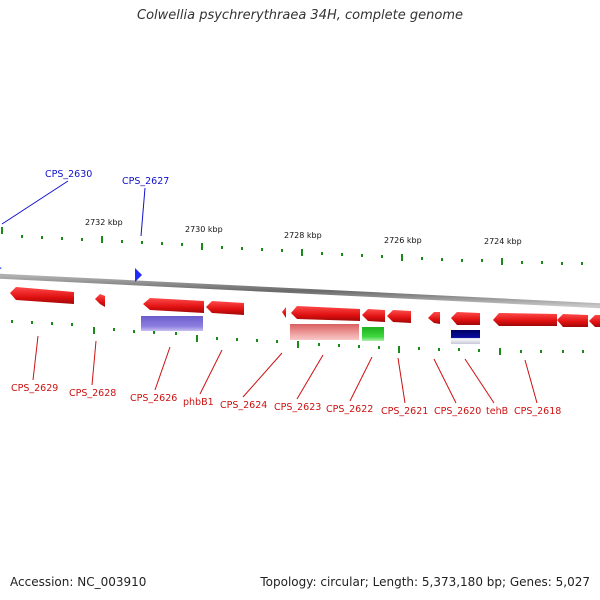  What do you see at coordinates (465, 337) in the screenshot?
I see `feature-box-navy` at bounding box center [465, 337].